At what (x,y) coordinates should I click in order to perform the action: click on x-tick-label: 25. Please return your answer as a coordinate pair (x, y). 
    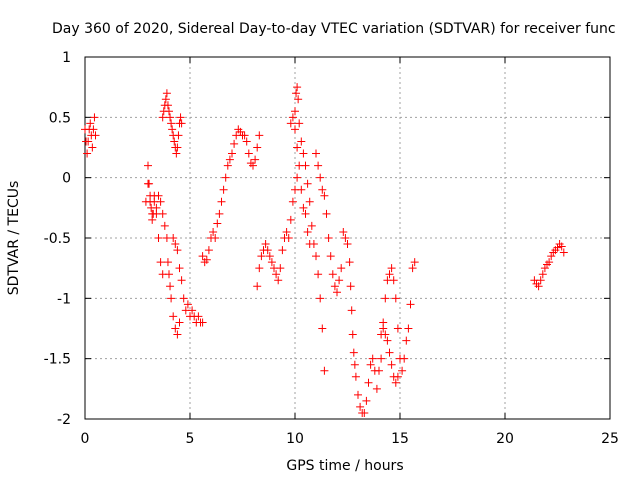
    Looking at the image, I should click on (610, 439).